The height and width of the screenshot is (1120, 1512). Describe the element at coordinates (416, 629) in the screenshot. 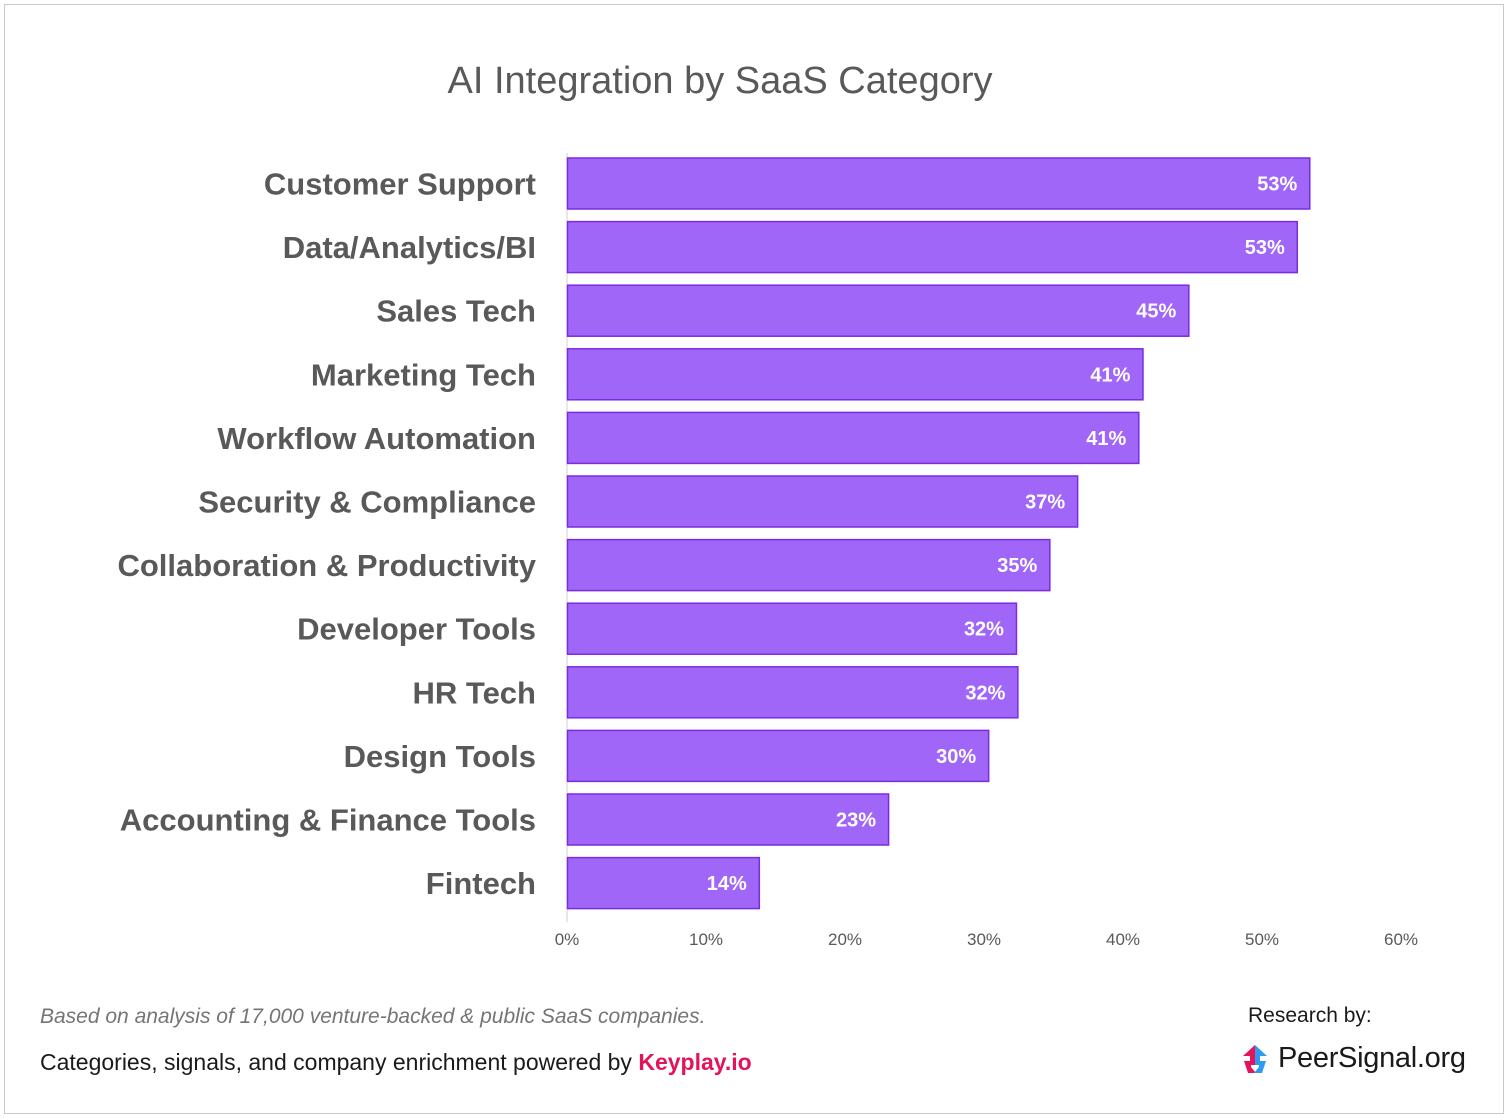

I see `category-label-developer-tools: Developer Tools` at that location.